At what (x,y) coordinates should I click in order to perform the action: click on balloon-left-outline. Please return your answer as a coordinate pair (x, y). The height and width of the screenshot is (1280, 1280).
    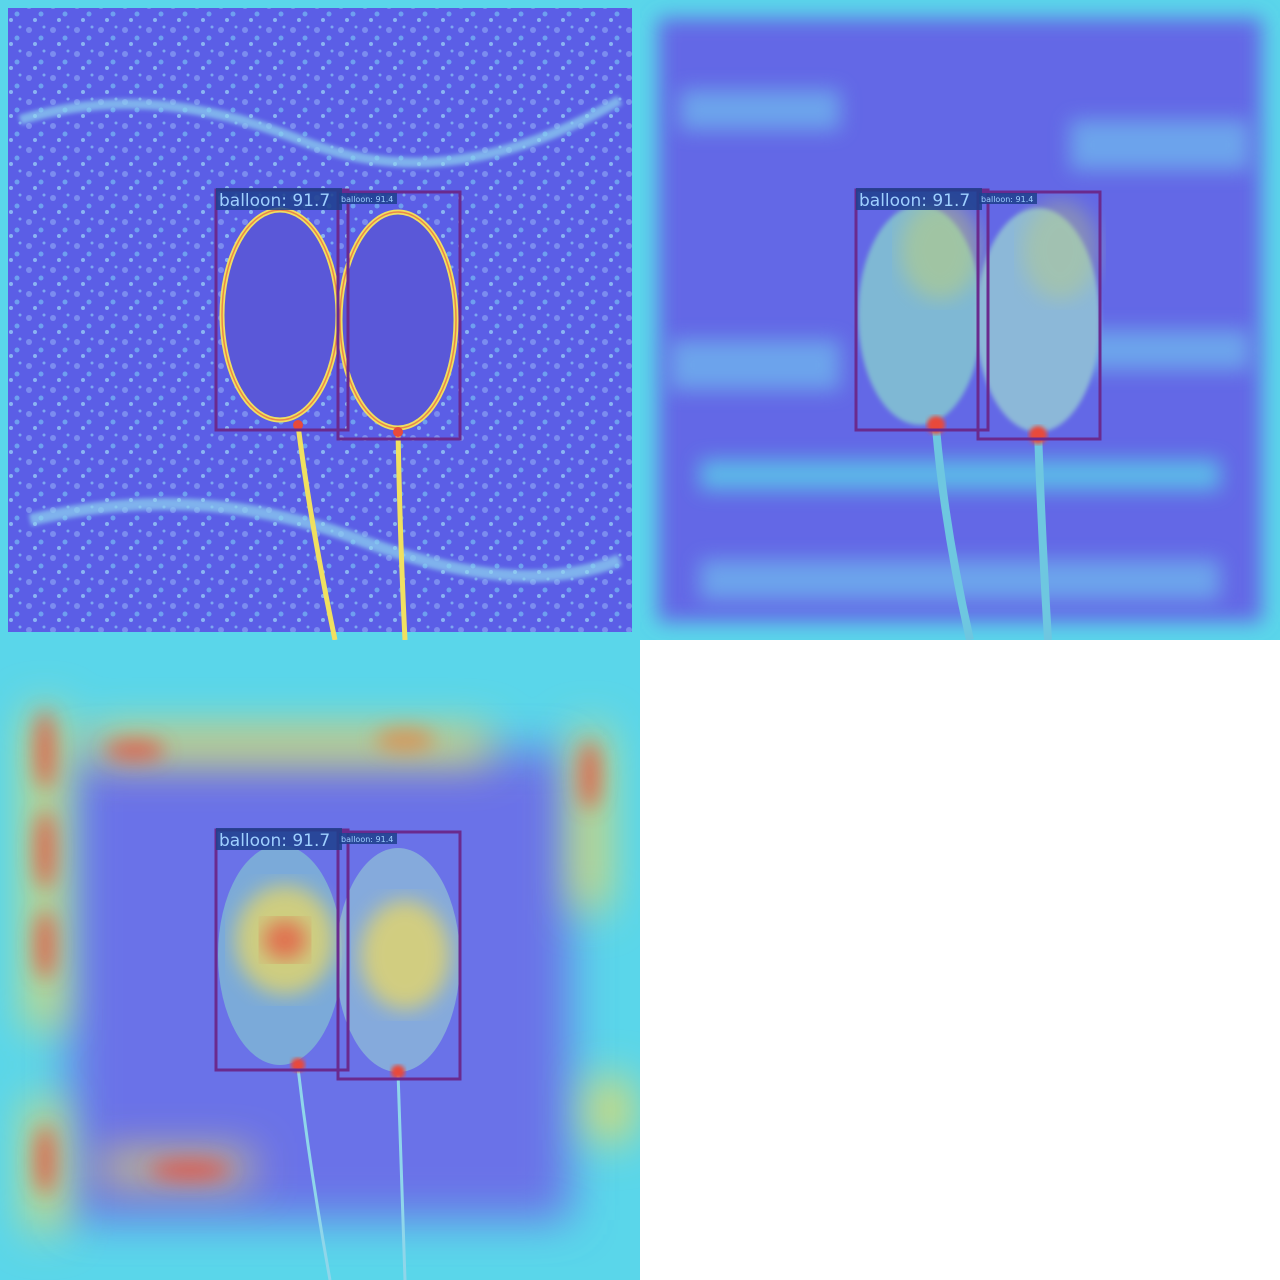
    Looking at the image, I should click on (280, 315).